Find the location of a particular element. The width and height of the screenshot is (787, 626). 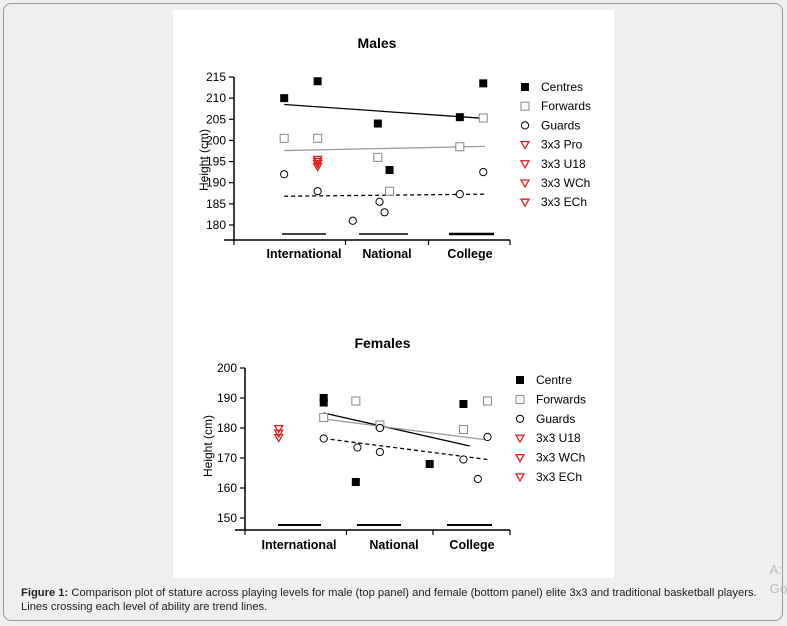

p1-y-tick-label-7: 215 is located at coordinates (216, 77).